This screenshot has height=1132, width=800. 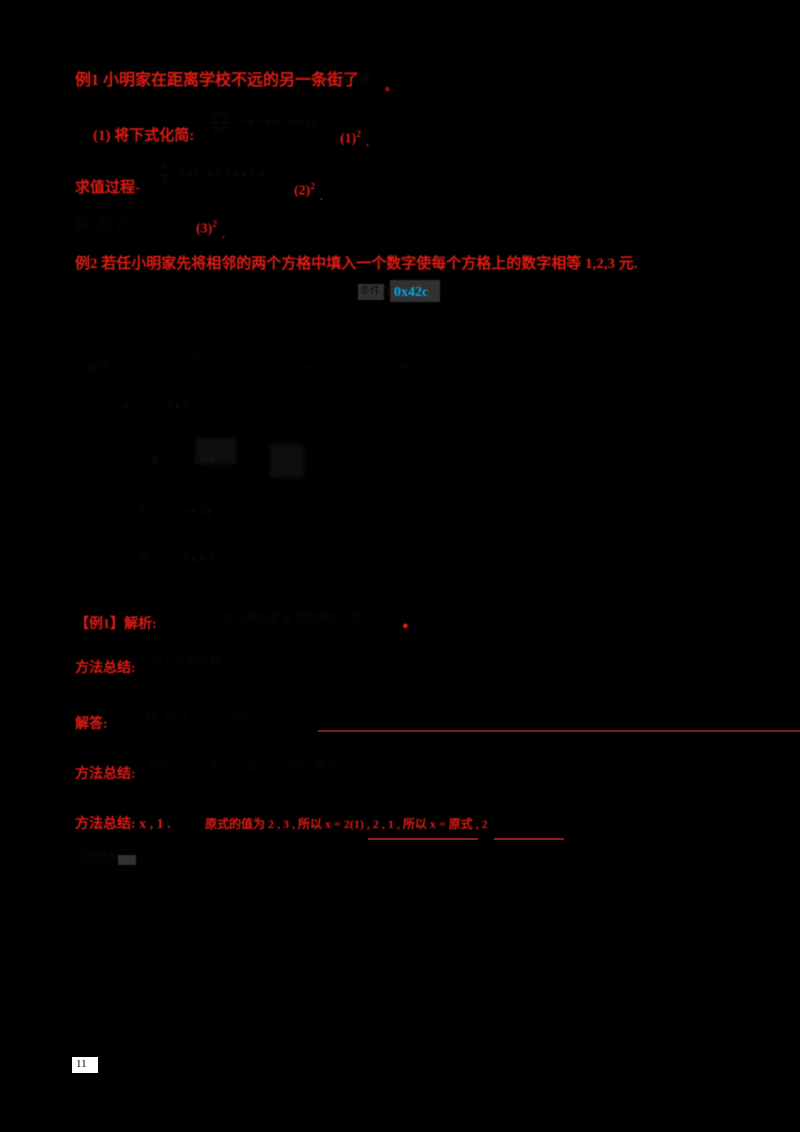 I want to click on answer-1a-period: ., so click(x=367, y=142).